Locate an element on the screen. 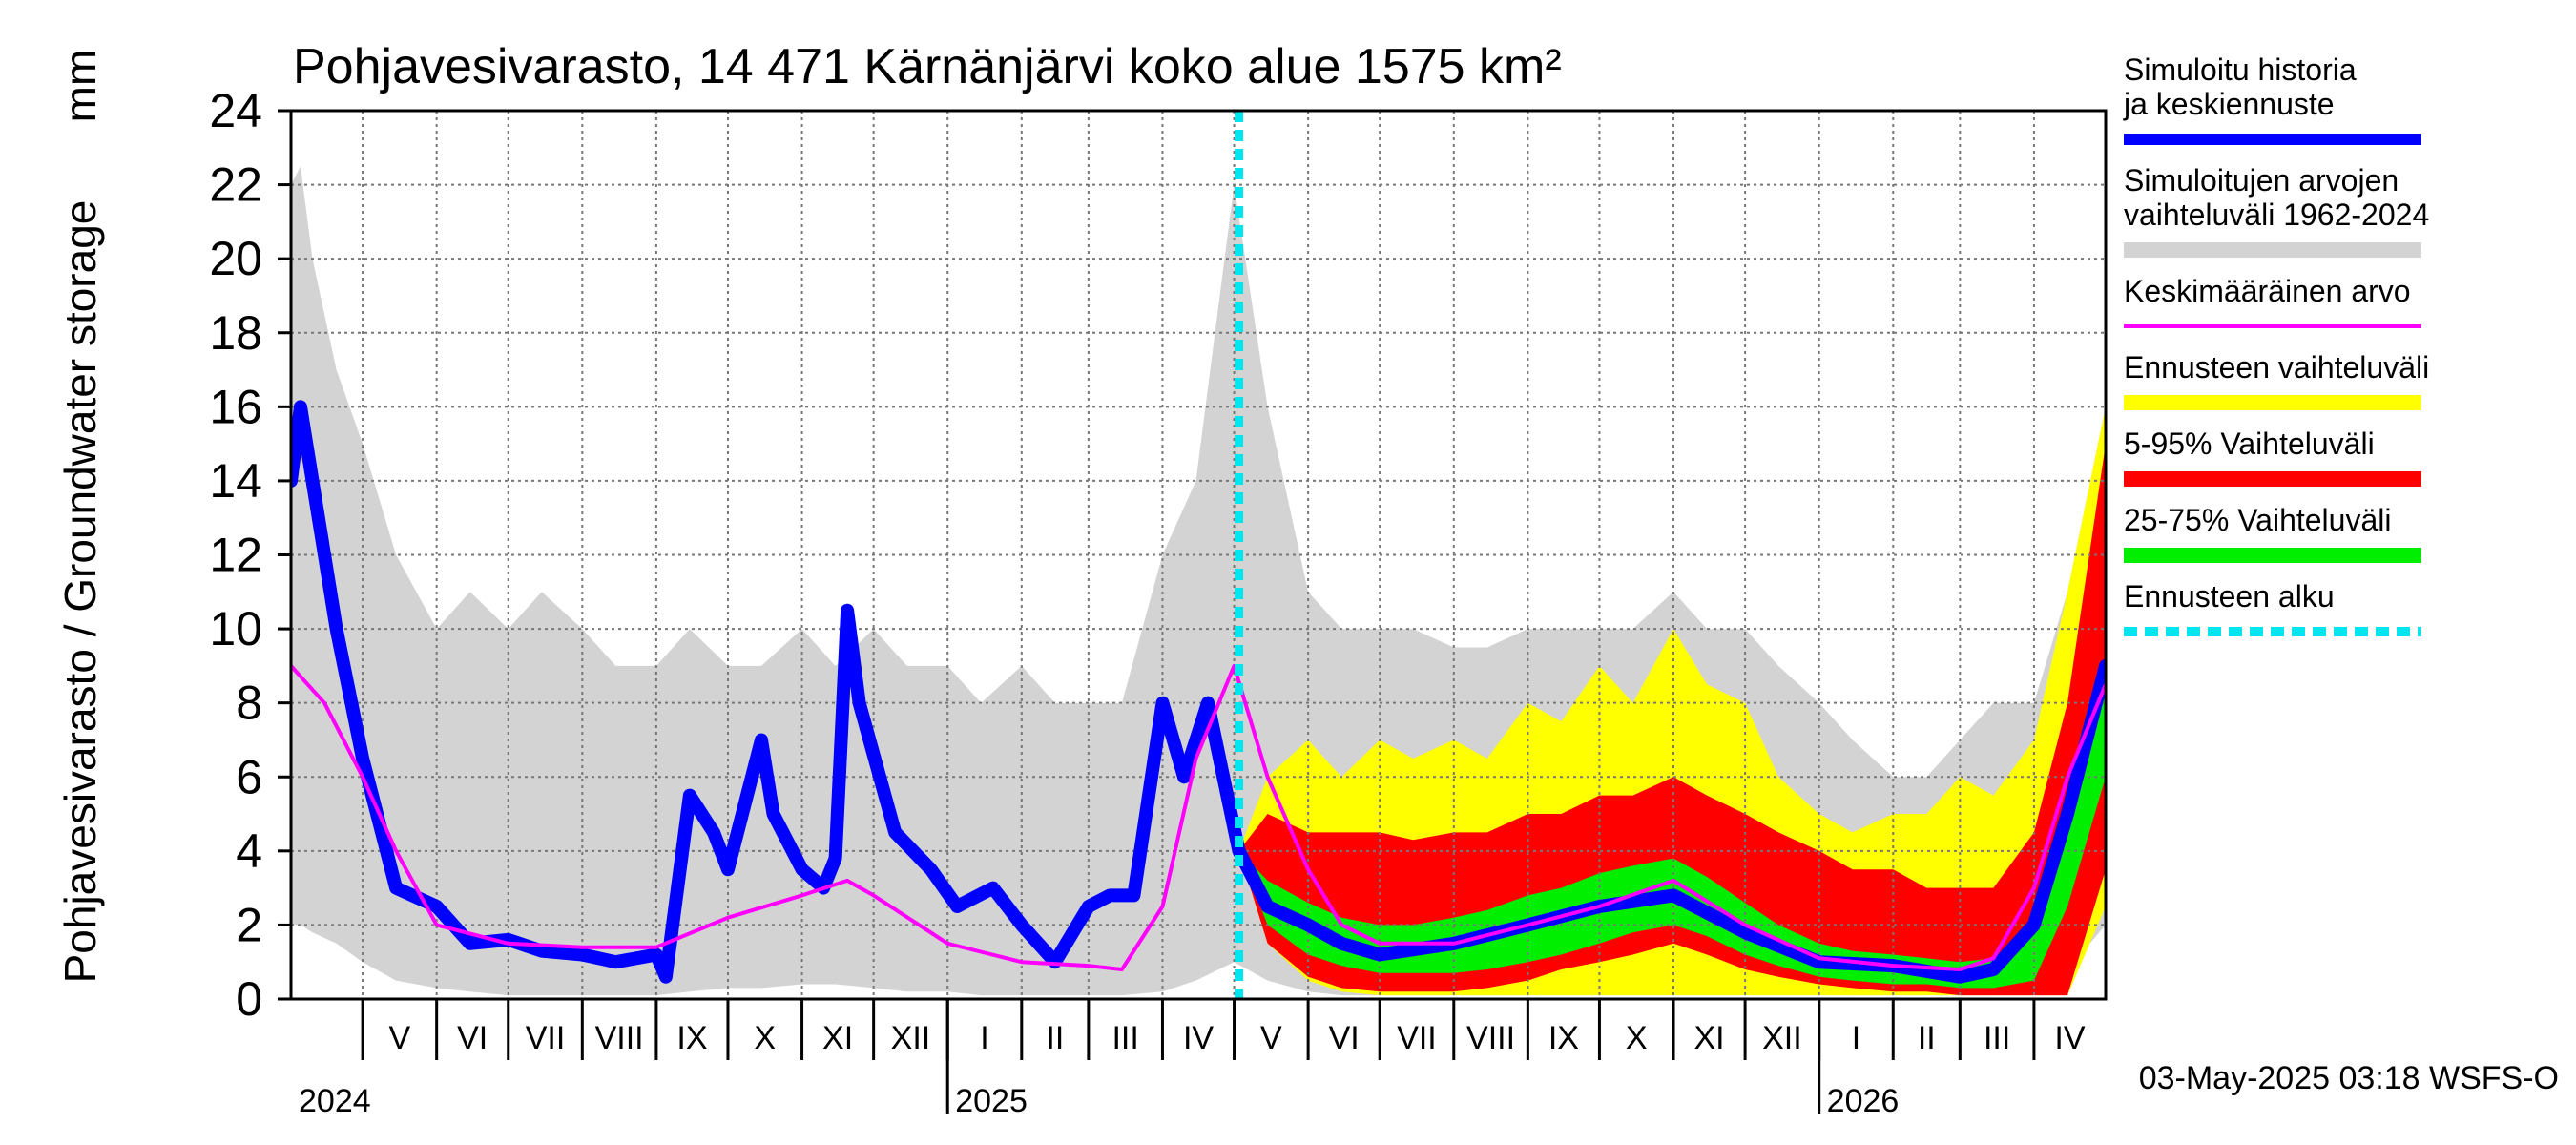  y-tick-label: 10 is located at coordinates (235, 629).